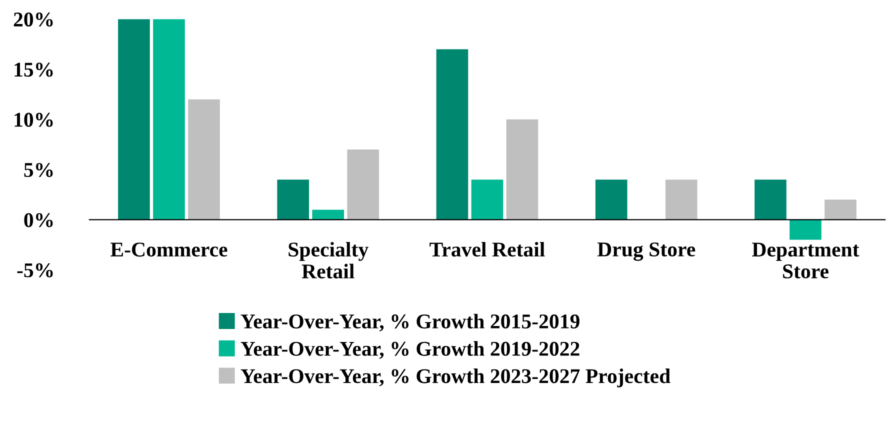 This screenshot has width=894, height=425. I want to click on x-tick-label: E-Commerce, so click(169, 249).